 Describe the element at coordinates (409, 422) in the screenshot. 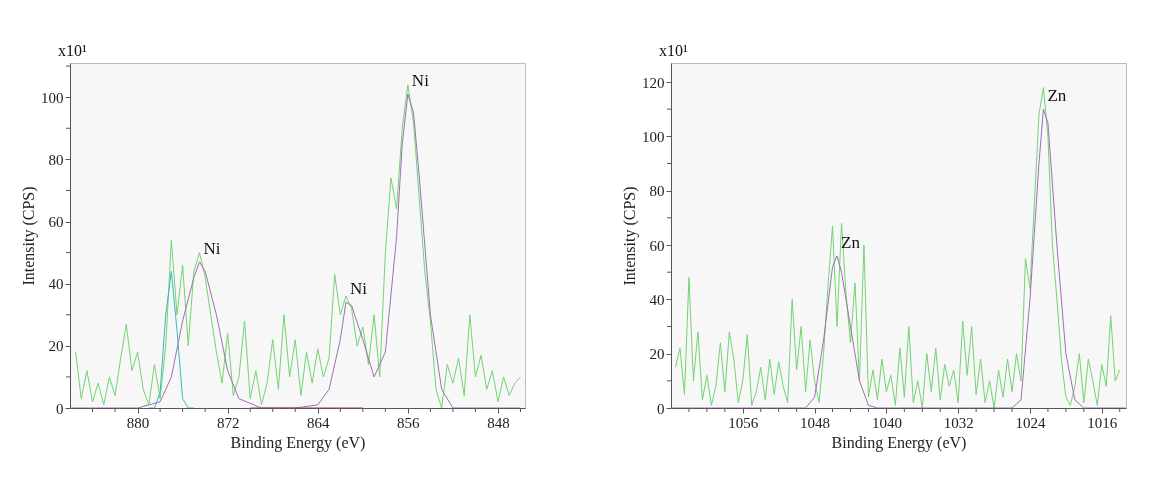

I see `x-tick-label: 856` at that location.